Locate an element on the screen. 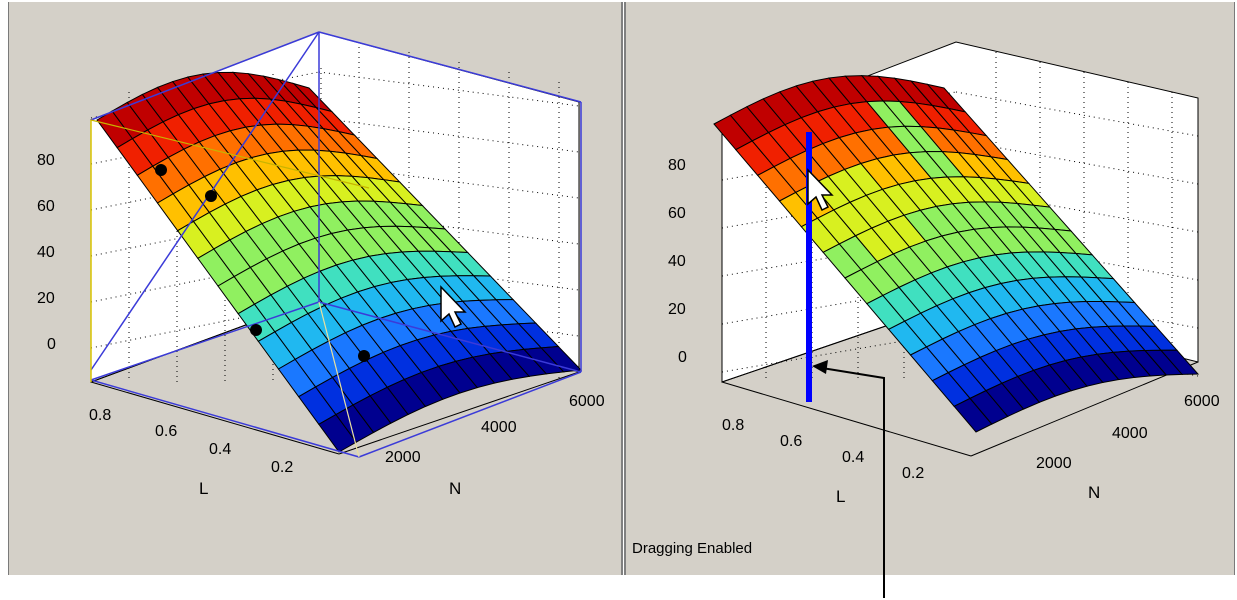 Image resolution: width=1237 pixels, height=600 pixels. left-brushed-points is located at coordinates (262, 263).